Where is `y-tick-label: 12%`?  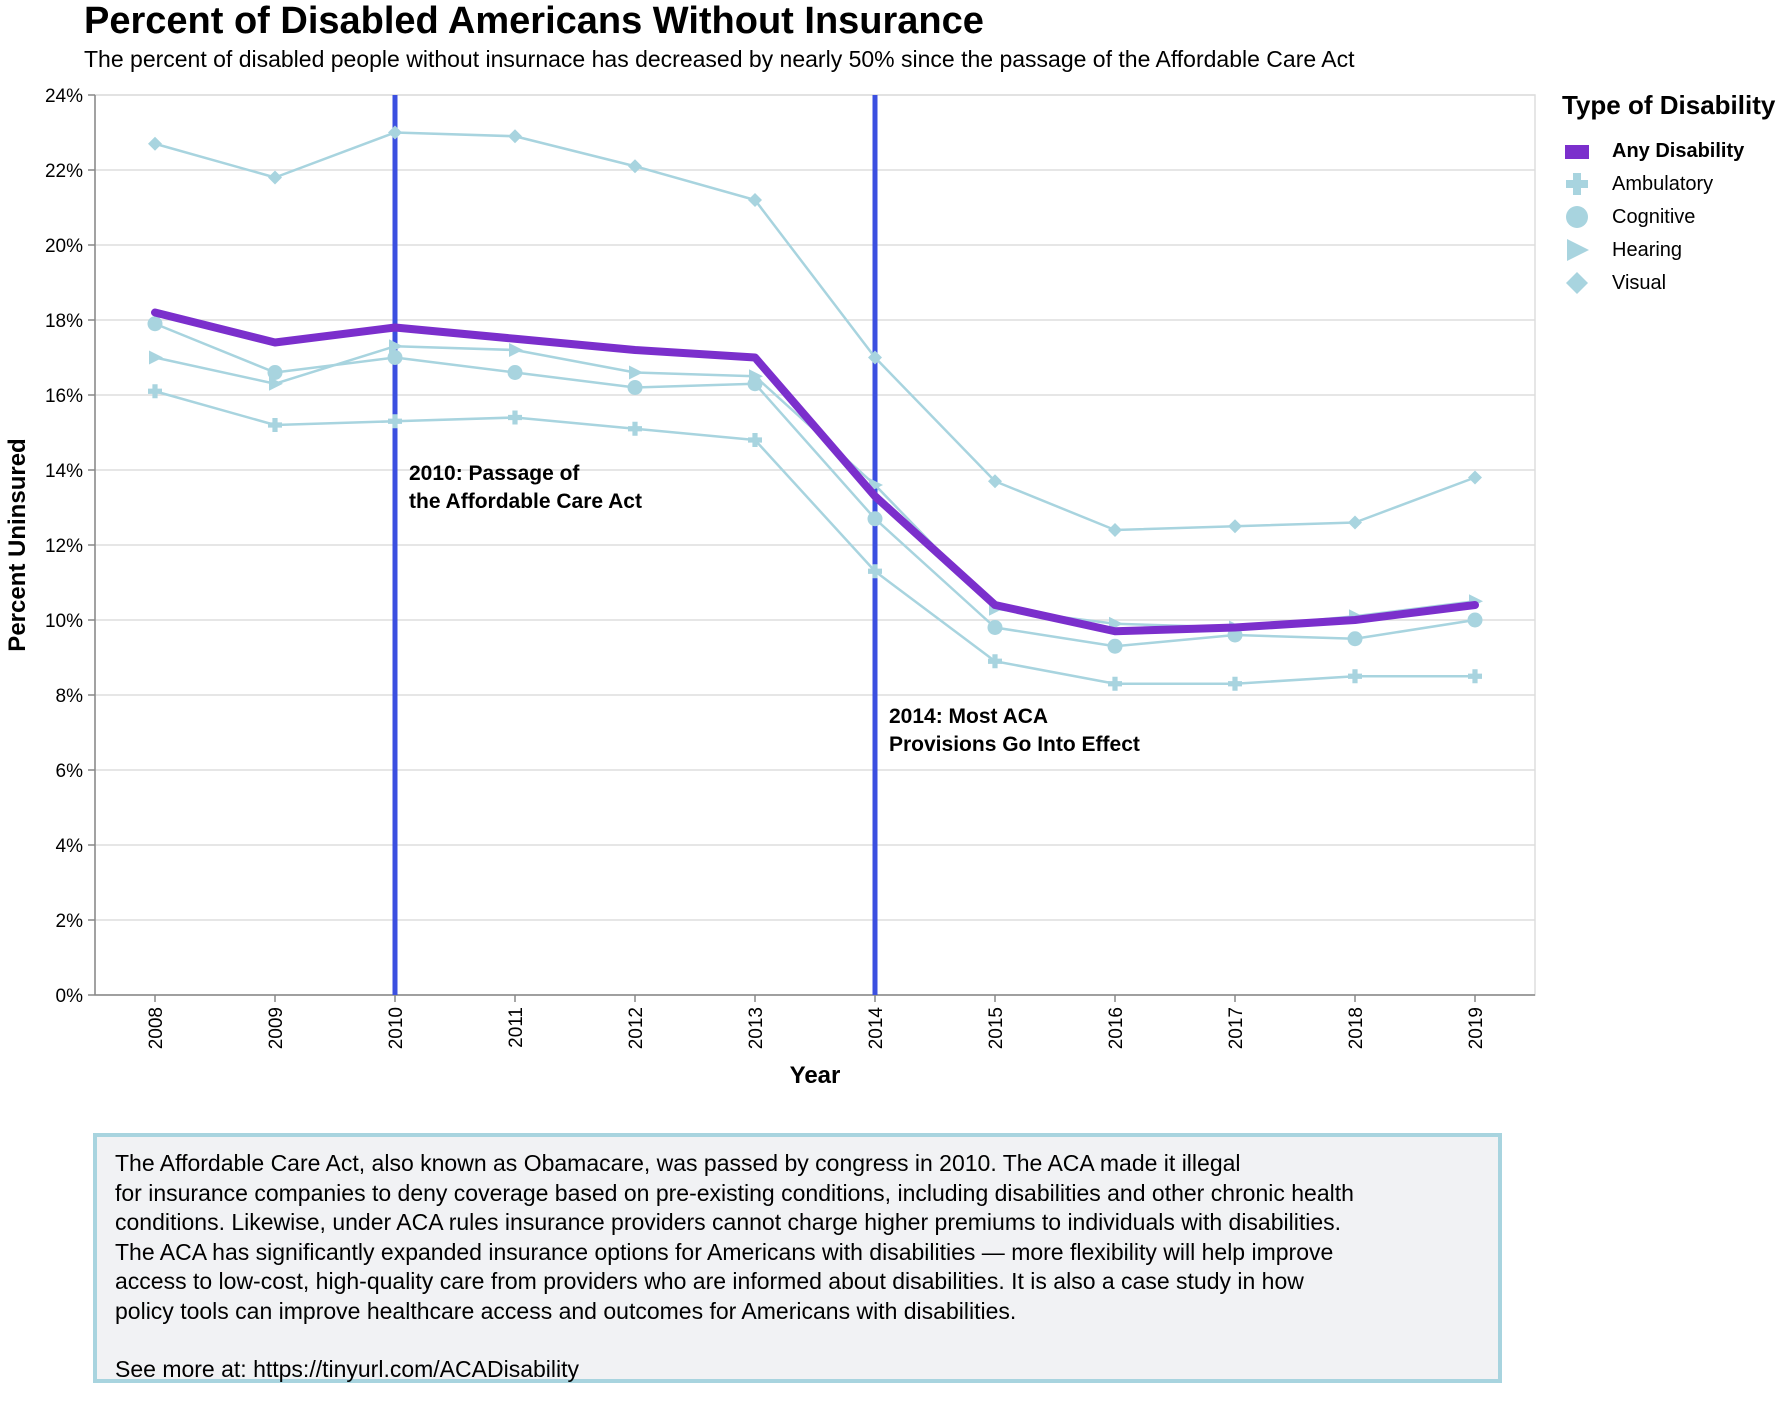
y-tick-label: 12% is located at coordinates (64, 546).